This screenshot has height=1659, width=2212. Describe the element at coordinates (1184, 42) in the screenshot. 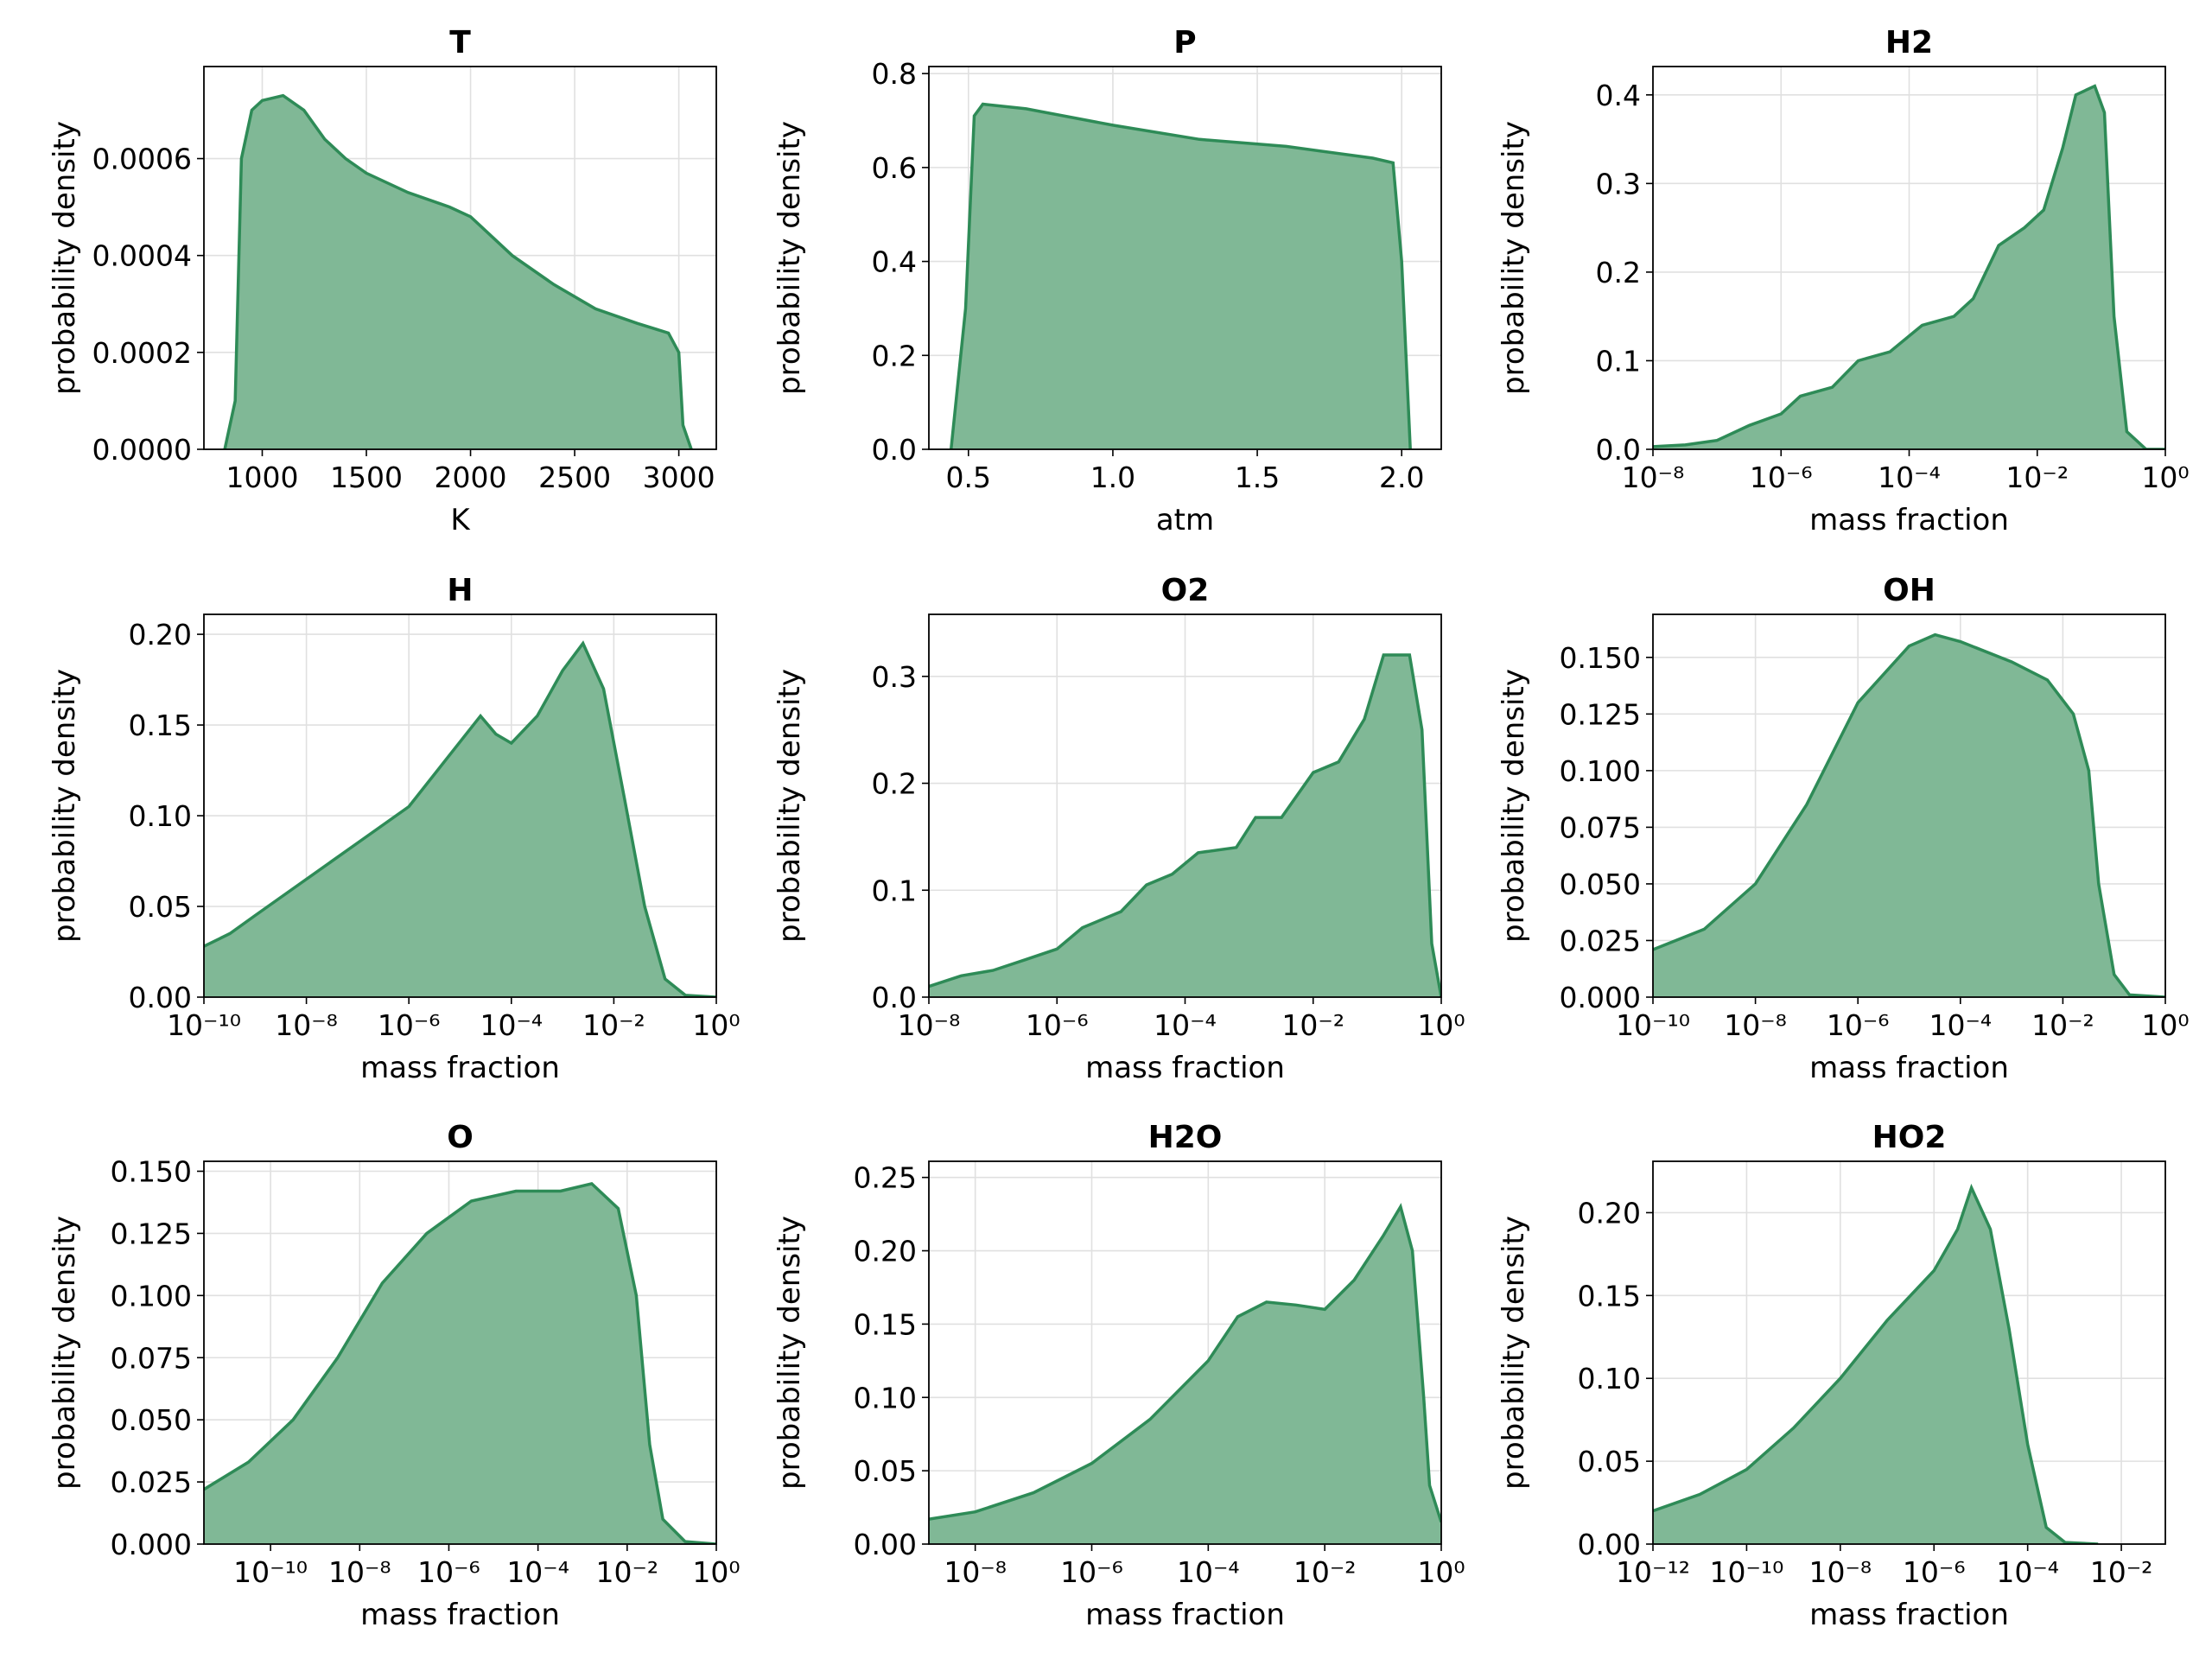

I see `panel-title: P` at that location.